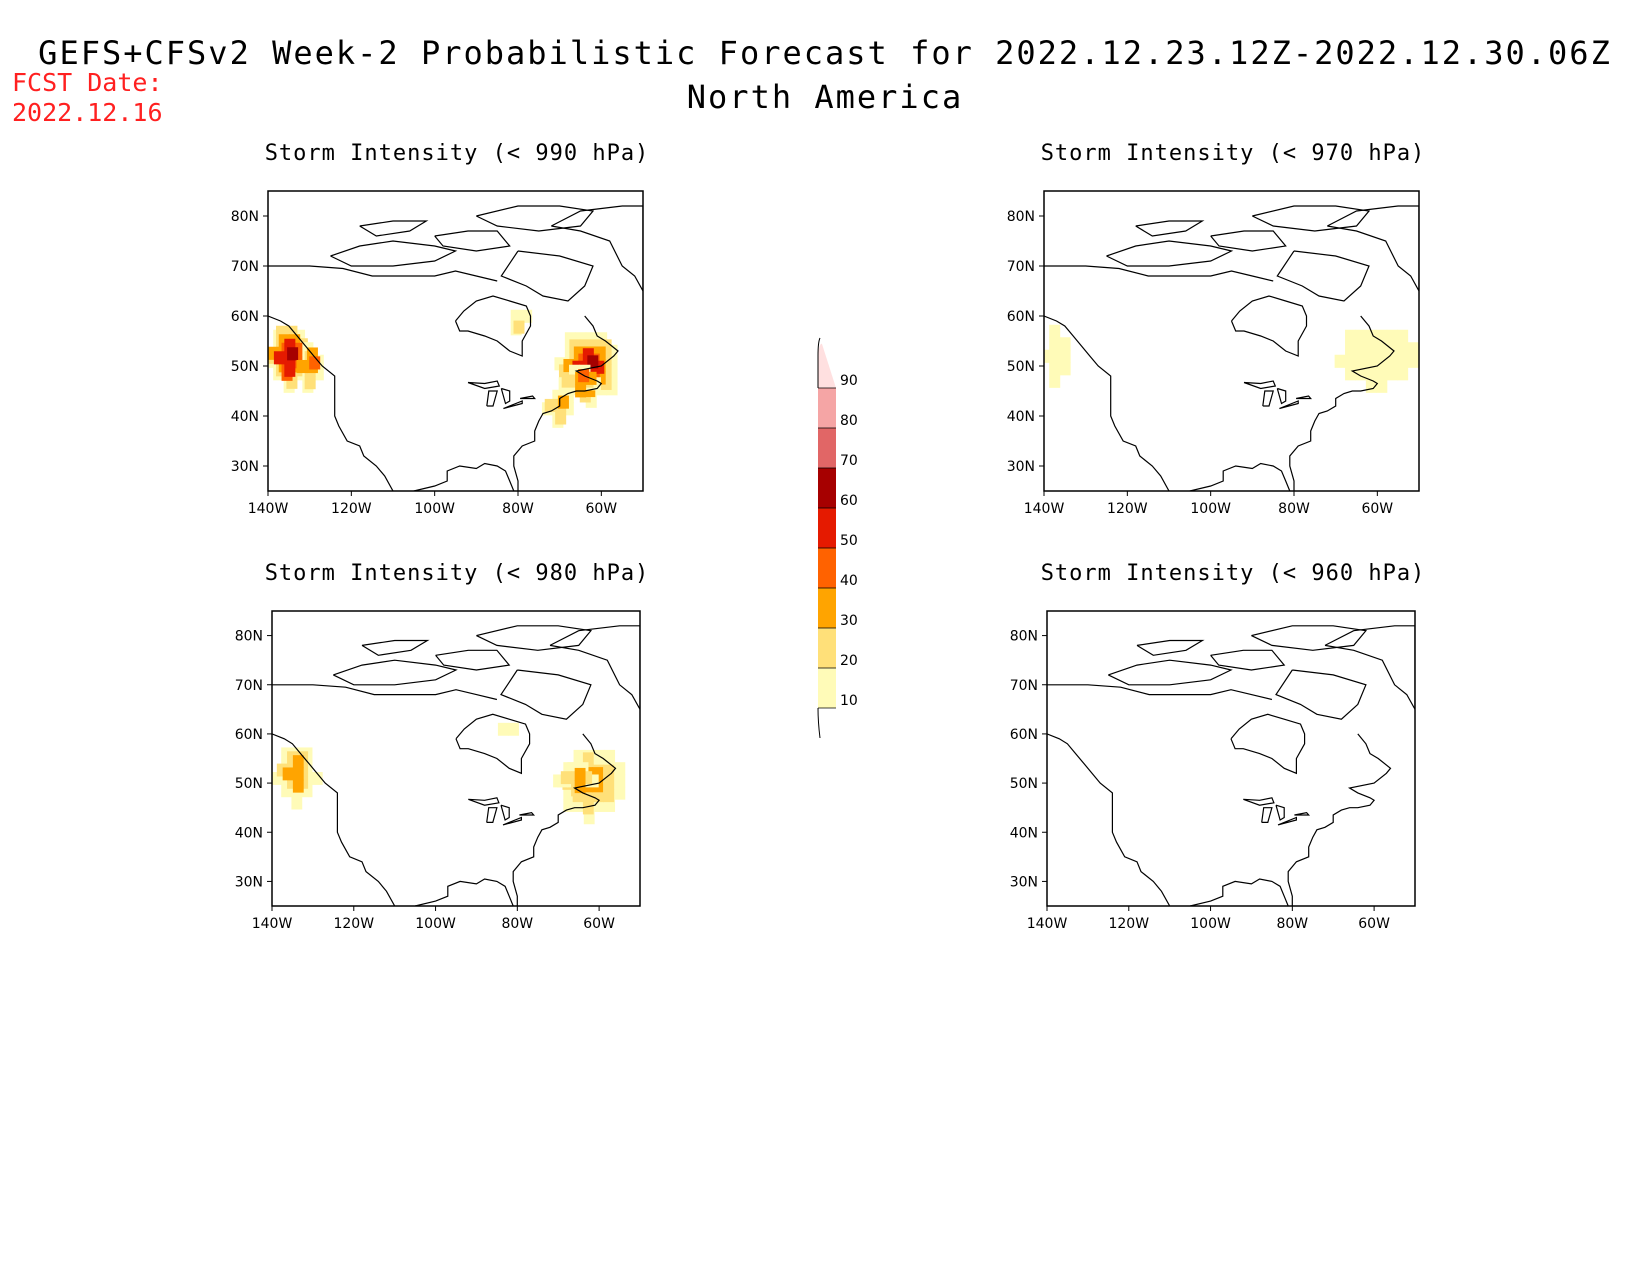  I want to click on colorbar-label: 20, so click(849, 661).